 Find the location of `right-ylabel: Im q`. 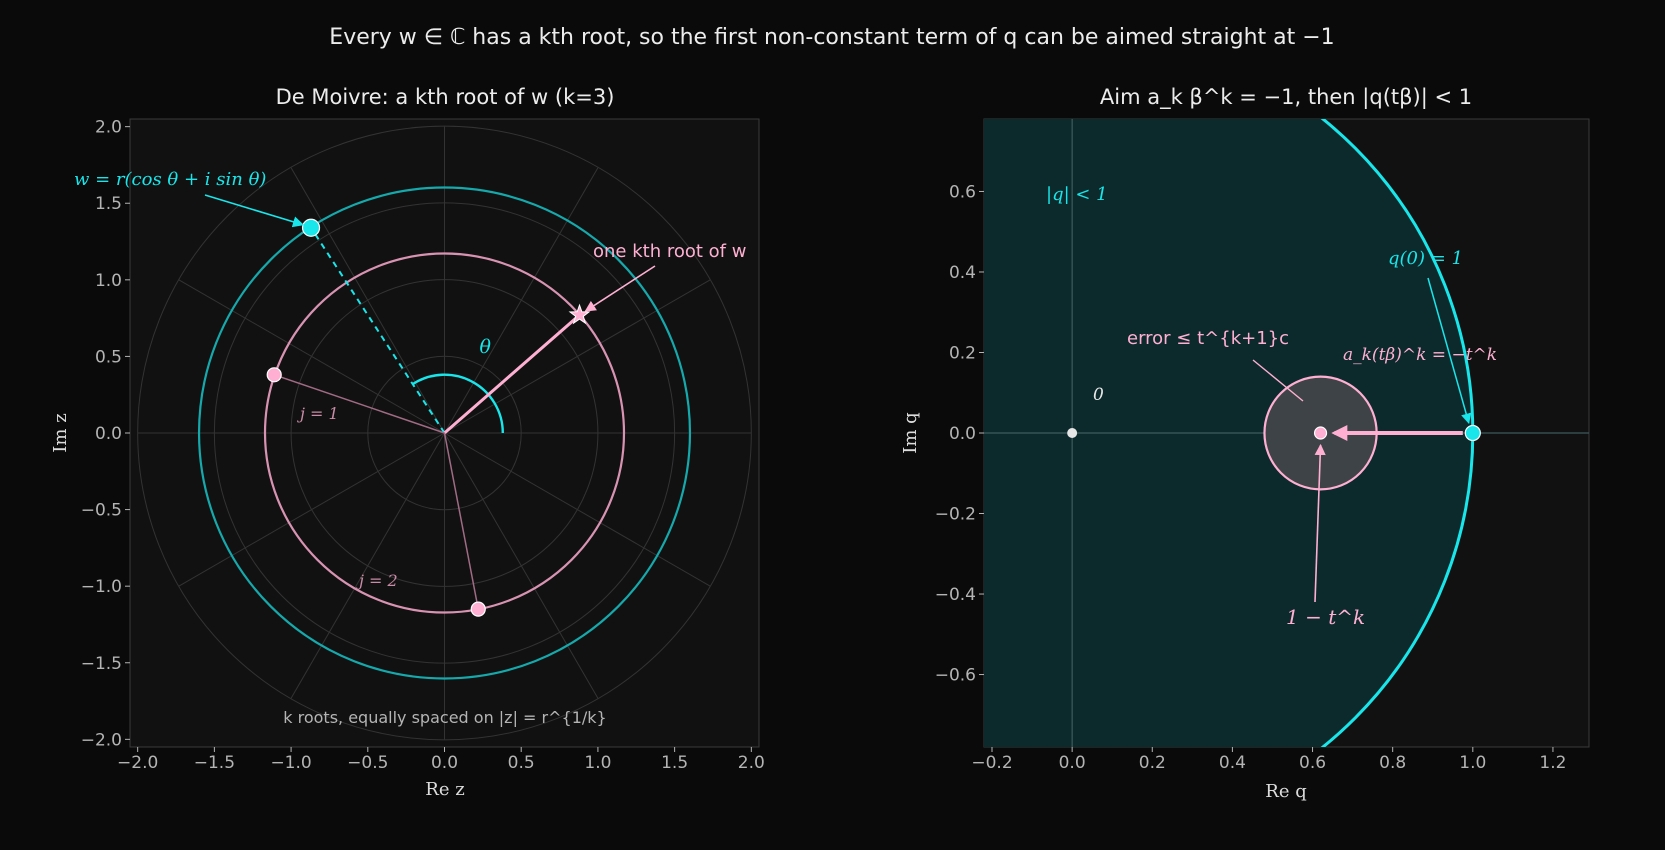

right-ylabel: Im q is located at coordinates (910, 432).